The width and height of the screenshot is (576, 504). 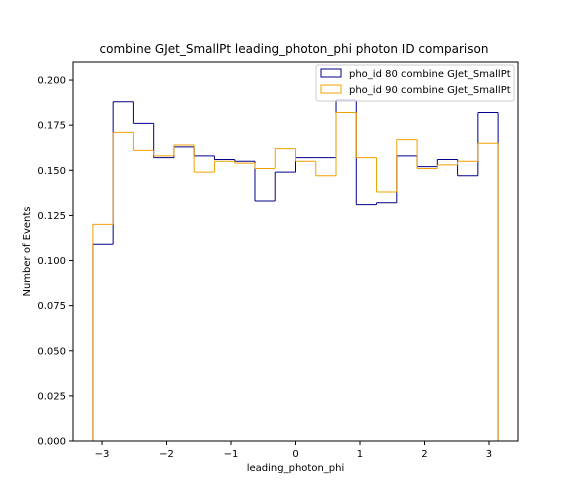 I want to click on y-tick-label: 0.025, so click(x=51, y=396).